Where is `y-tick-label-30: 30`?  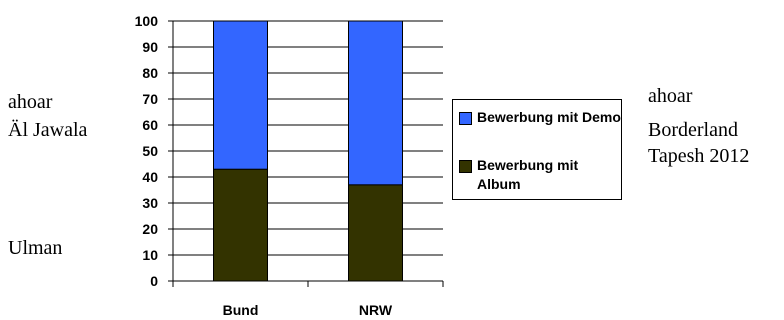
y-tick-label-30: 30 is located at coordinates (150, 203).